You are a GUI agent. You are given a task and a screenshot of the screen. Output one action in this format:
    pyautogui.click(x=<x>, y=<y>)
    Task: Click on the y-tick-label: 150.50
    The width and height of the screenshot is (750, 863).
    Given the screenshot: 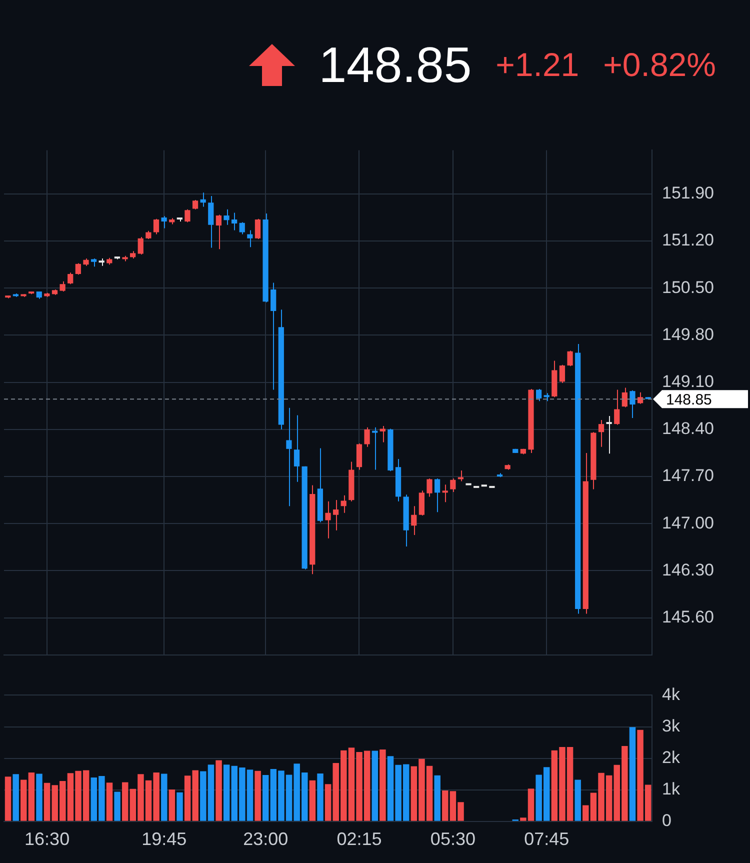 What is the action you would take?
    pyautogui.click(x=688, y=287)
    